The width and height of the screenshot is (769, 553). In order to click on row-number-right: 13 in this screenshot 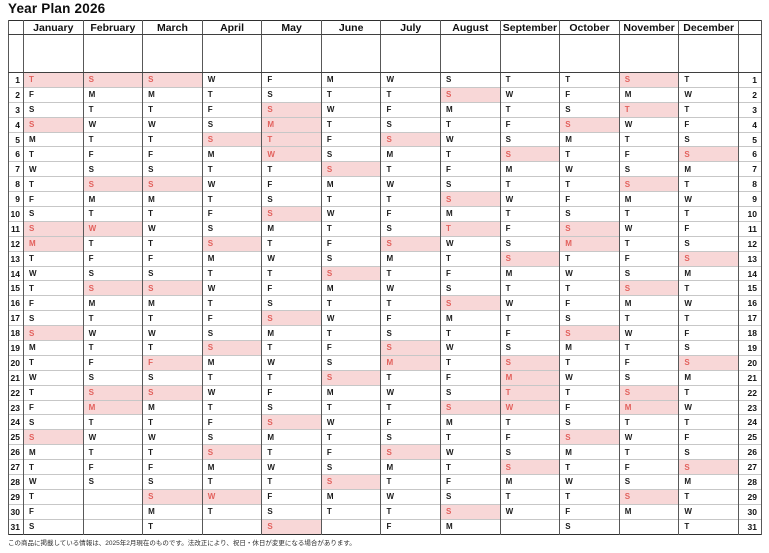, I will do `click(750, 258)`.